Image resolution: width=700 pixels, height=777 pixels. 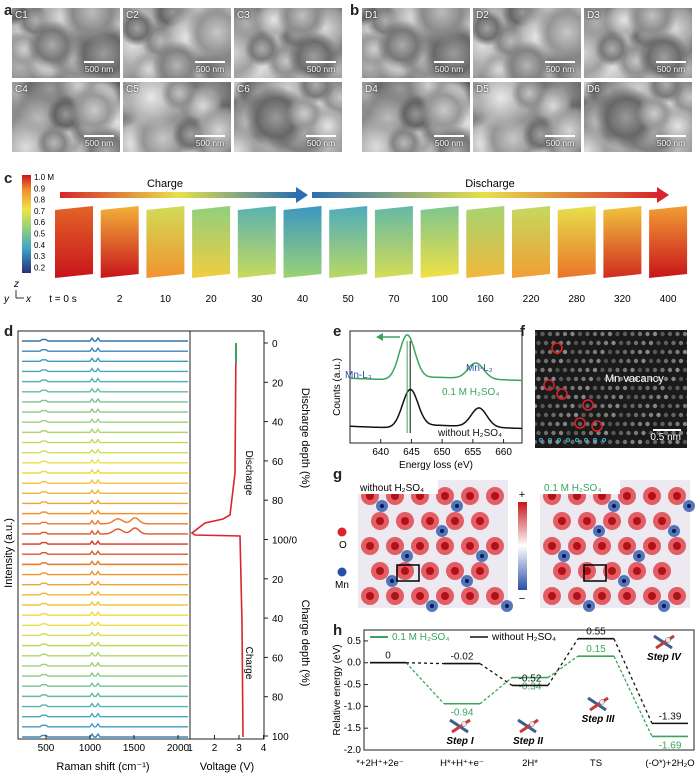 What do you see at coordinates (482, 89) in the screenshot?
I see `sem-tag: D5` at bounding box center [482, 89].